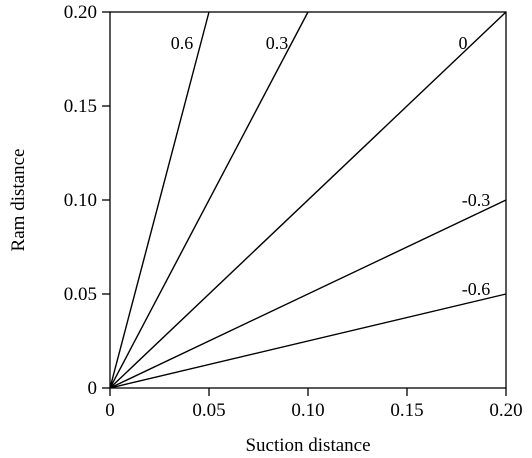 Image resolution: width=532 pixels, height=458 pixels. I want to click on x-tick-label: 0.05, so click(208, 410).